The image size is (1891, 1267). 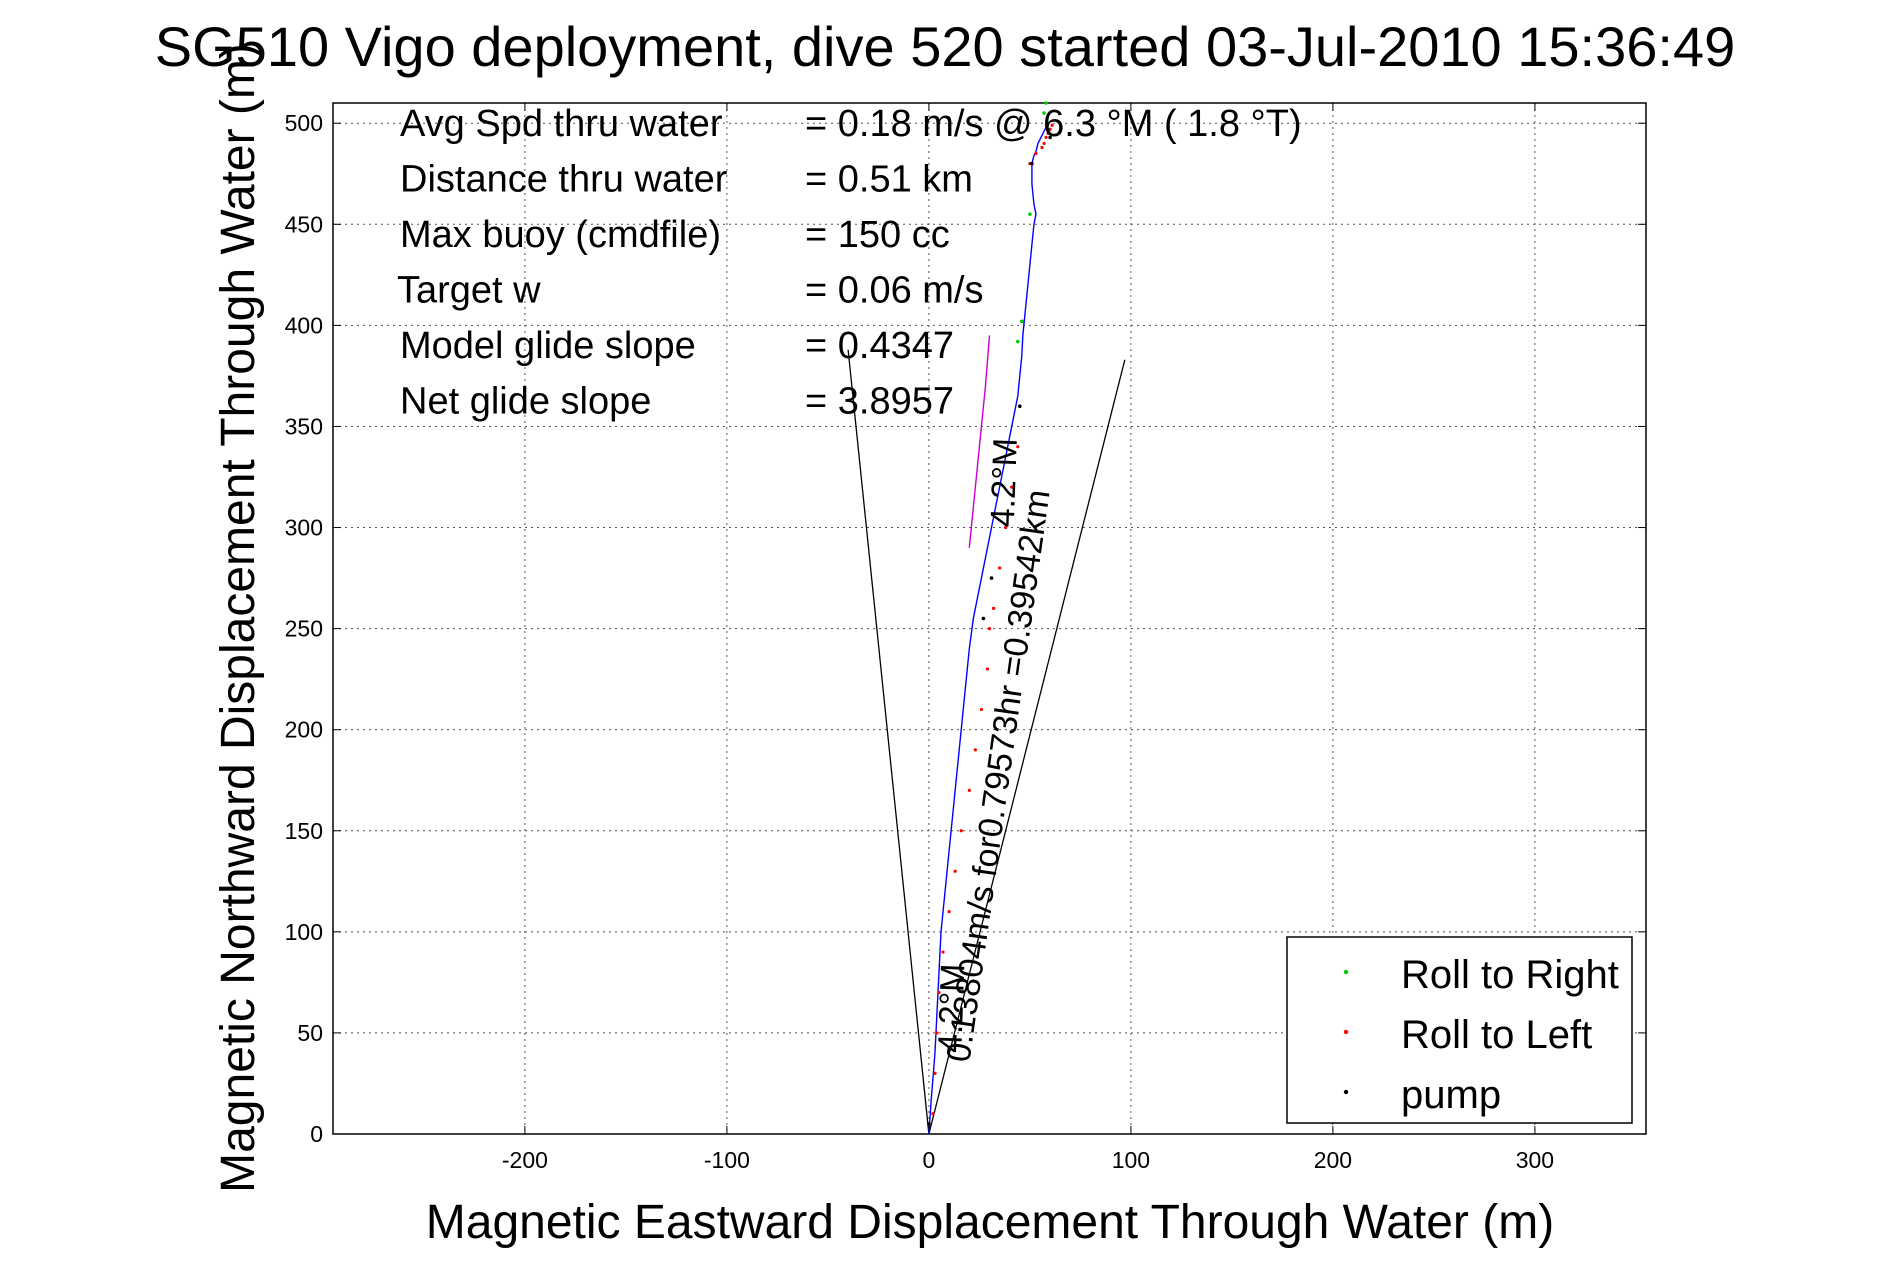 I want to click on stat-value: = 0.06 m/s, so click(x=894, y=291).